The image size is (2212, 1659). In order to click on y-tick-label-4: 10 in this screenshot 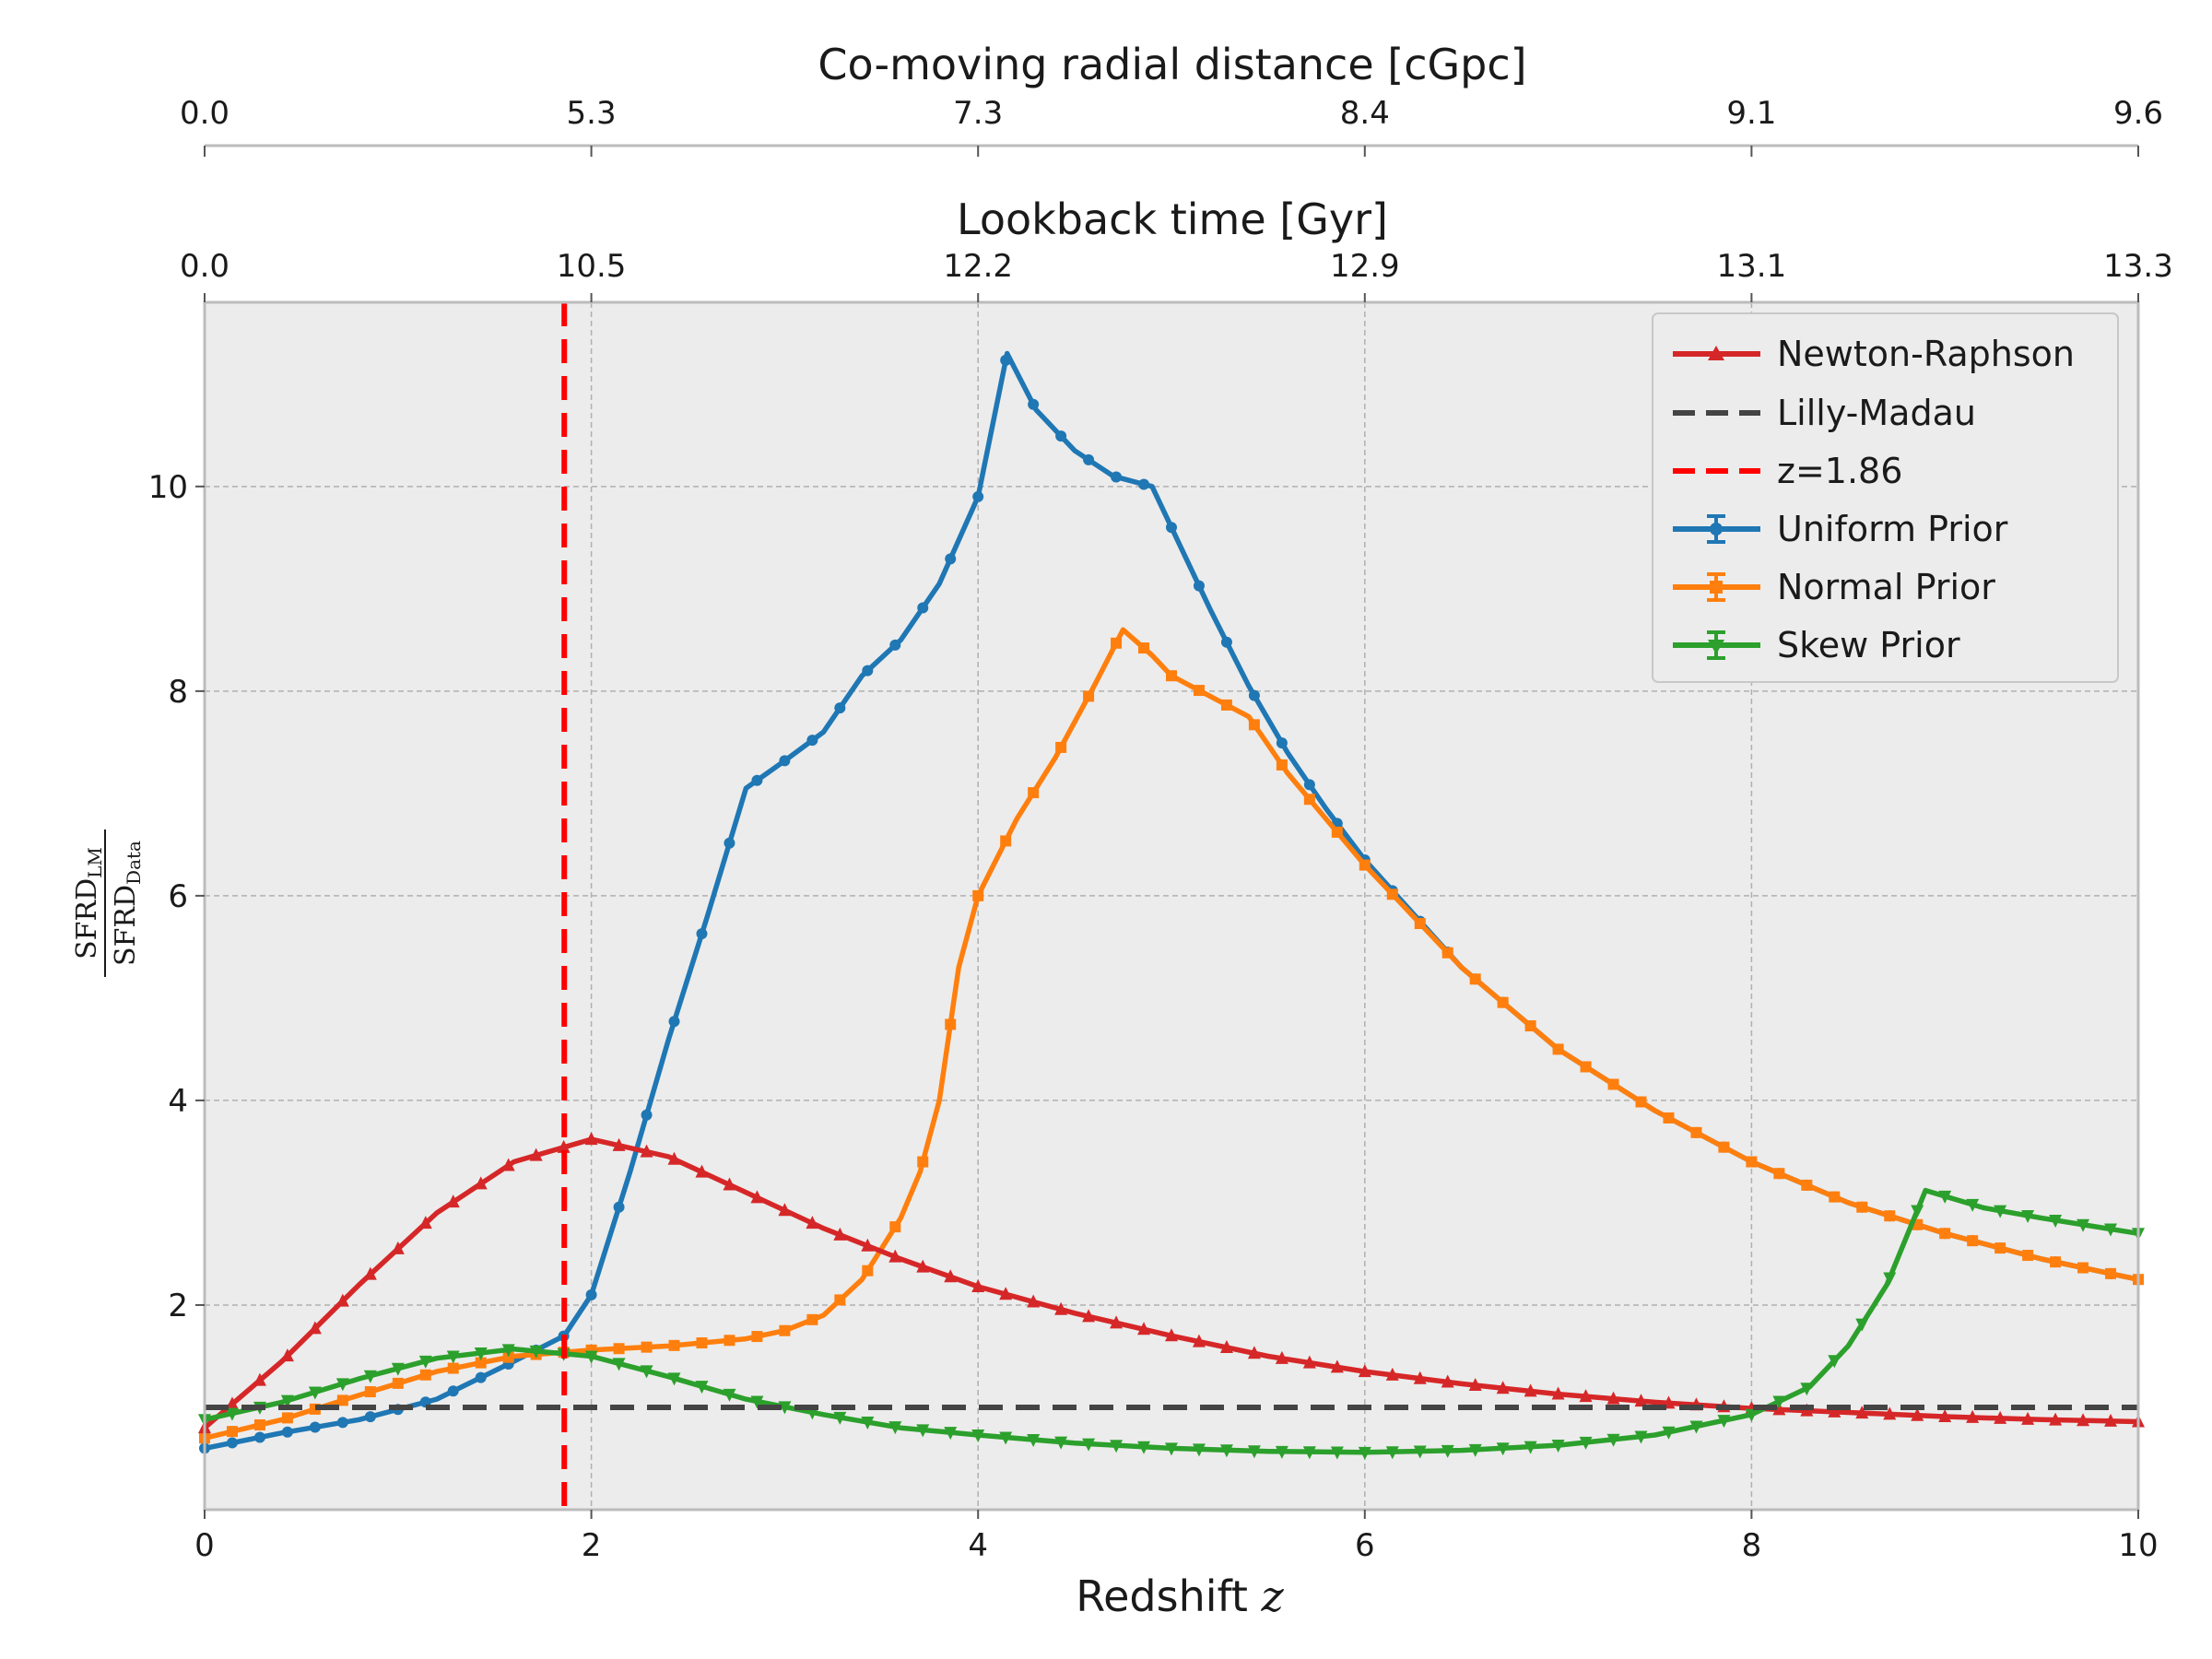, I will do `click(168, 487)`.